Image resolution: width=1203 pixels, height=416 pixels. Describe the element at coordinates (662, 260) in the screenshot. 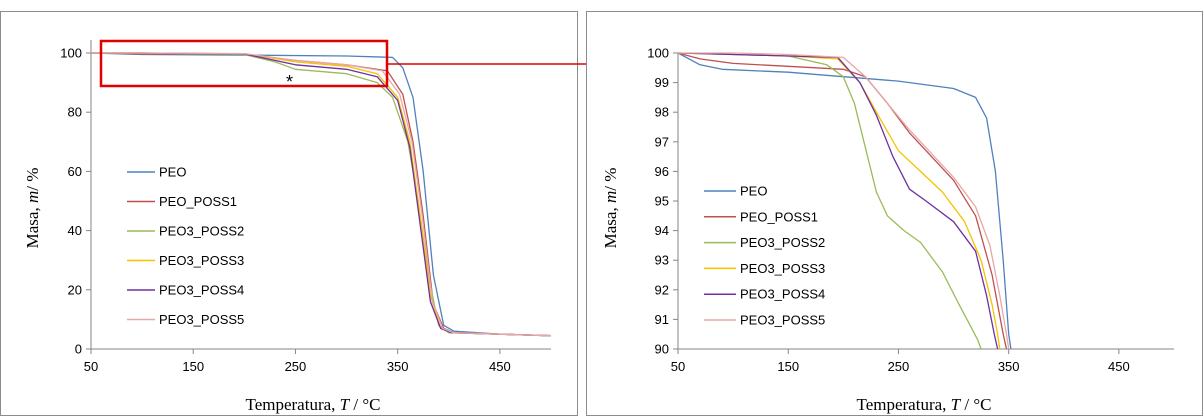

I see `y-tick-label: 93` at that location.